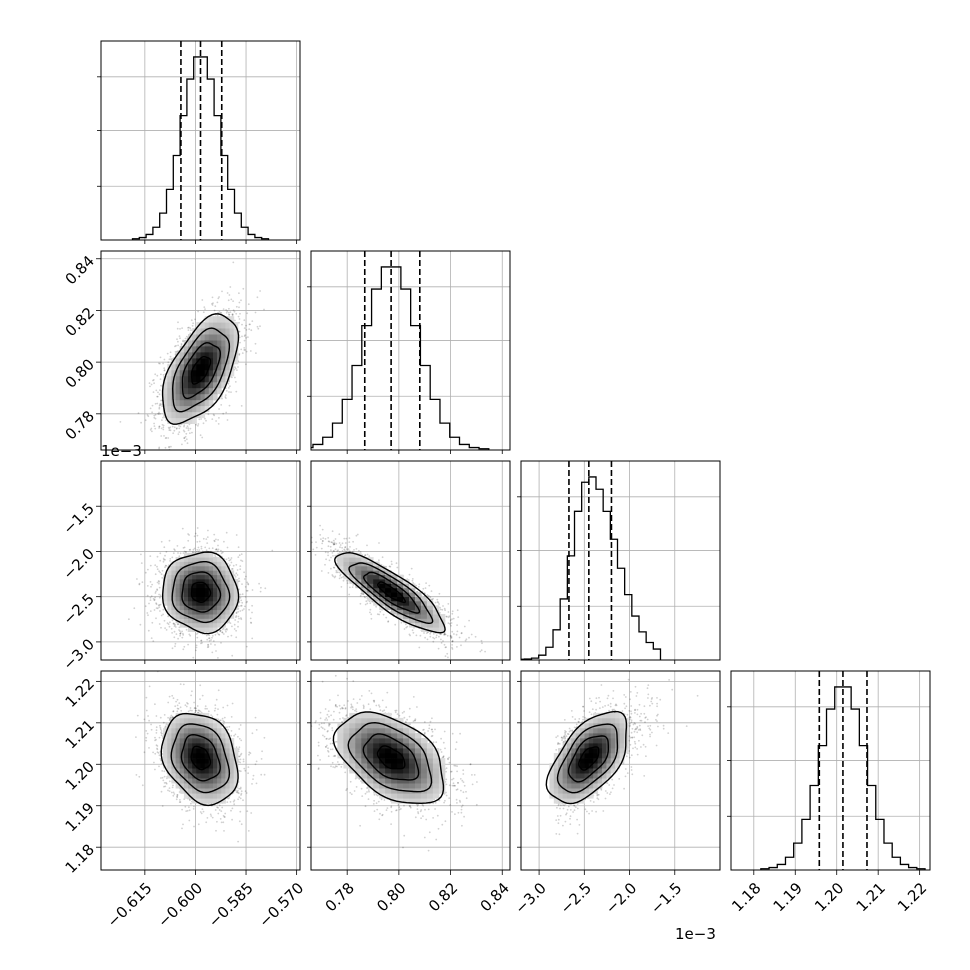  What do you see at coordinates (79, 564) in the screenshot?
I see `y-tick-label: −2.0` at bounding box center [79, 564].